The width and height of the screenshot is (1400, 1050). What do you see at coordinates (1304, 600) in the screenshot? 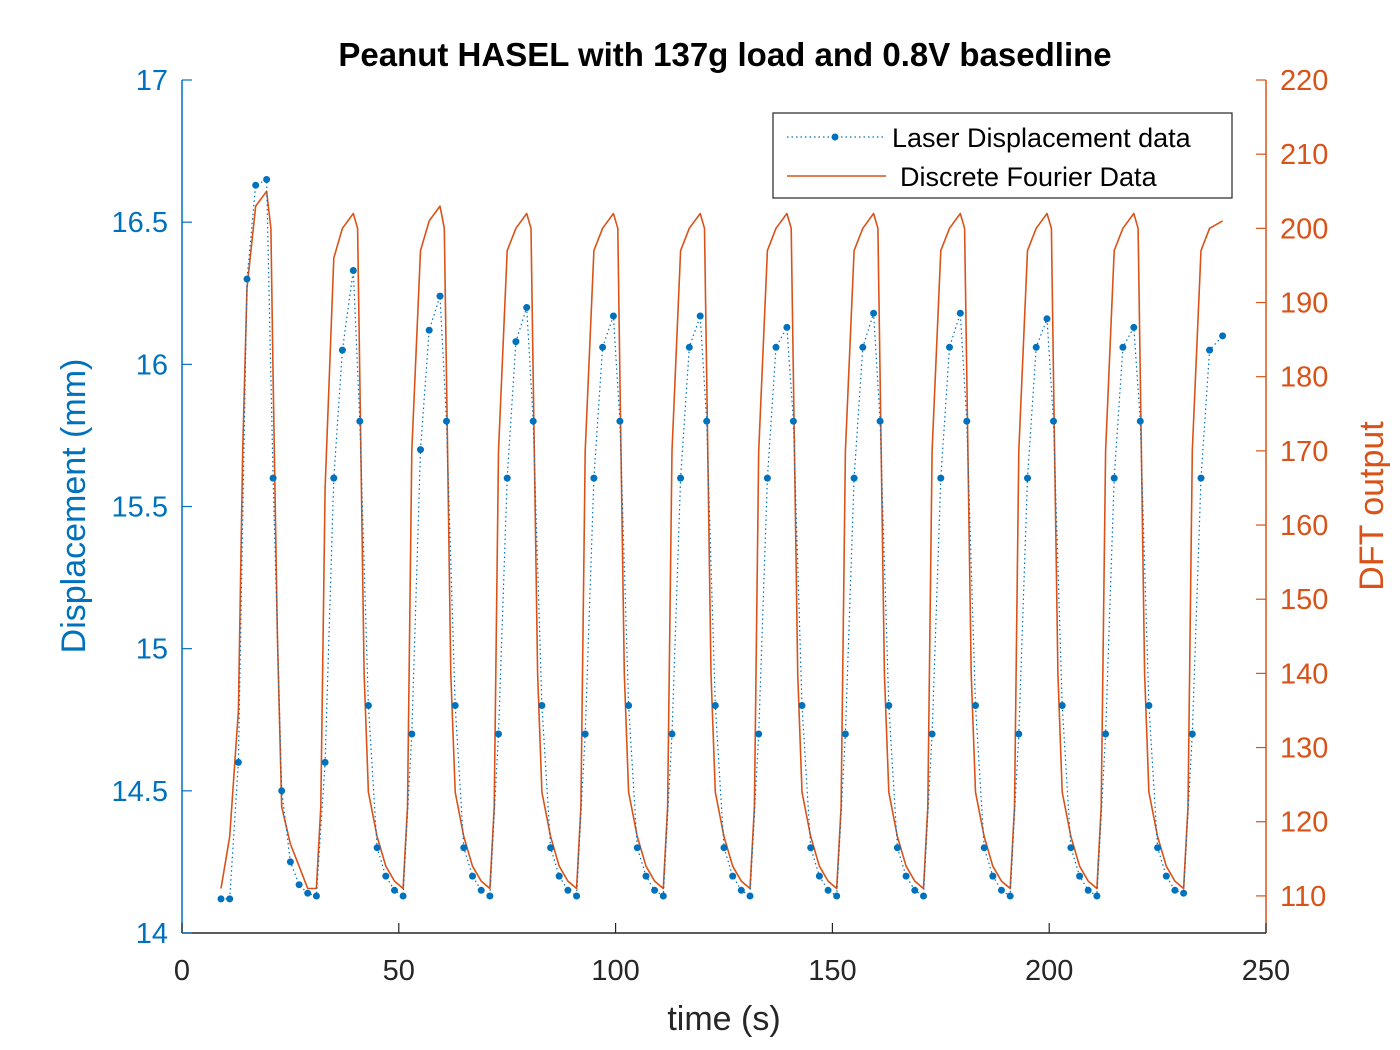
I see `right-y-tick-label: 150` at bounding box center [1304, 600].